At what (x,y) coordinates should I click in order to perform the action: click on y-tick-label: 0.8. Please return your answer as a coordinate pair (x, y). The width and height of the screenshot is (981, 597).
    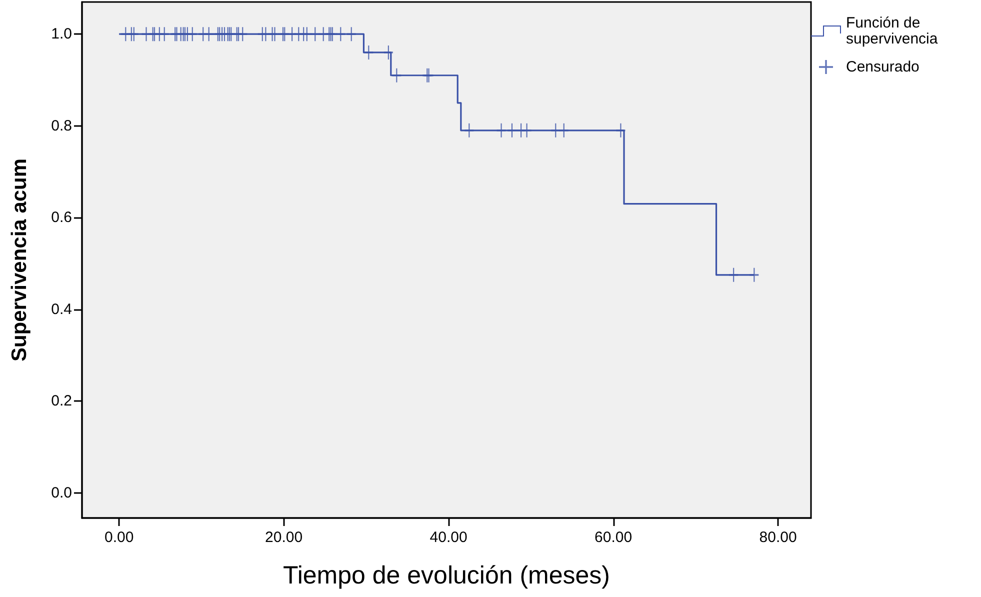
    Looking at the image, I should click on (61, 125).